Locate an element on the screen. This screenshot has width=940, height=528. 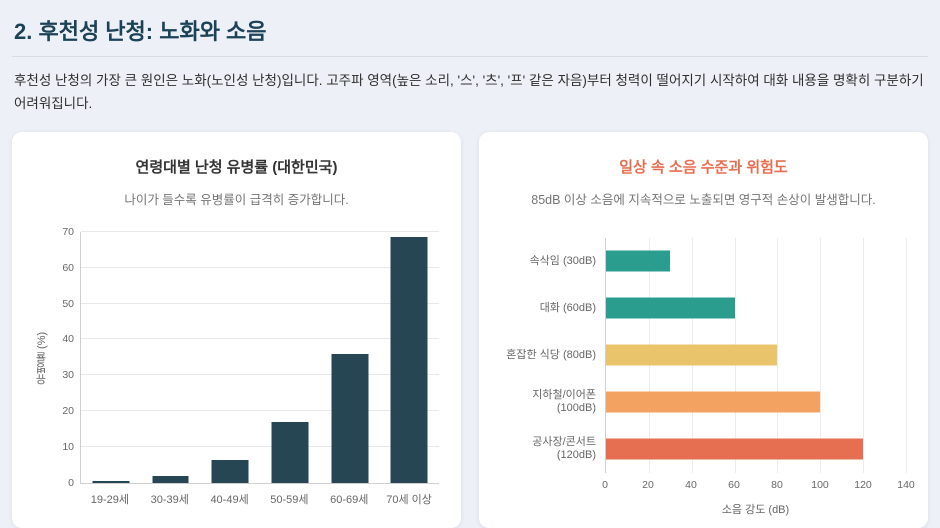
x-tick-label: 140 is located at coordinates (906, 484).